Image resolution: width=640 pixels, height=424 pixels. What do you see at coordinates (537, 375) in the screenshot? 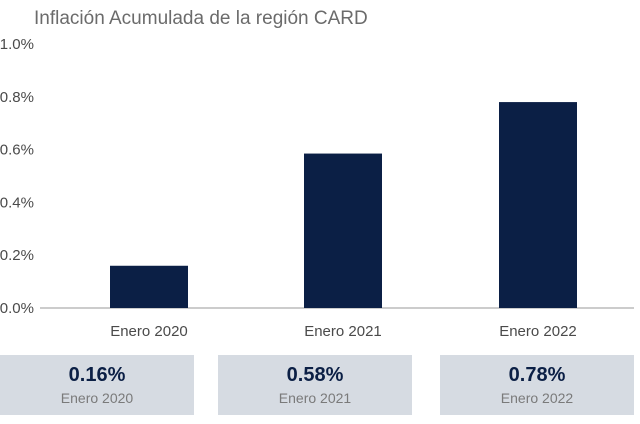
I see `summary-value: 0.78%` at bounding box center [537, 375].